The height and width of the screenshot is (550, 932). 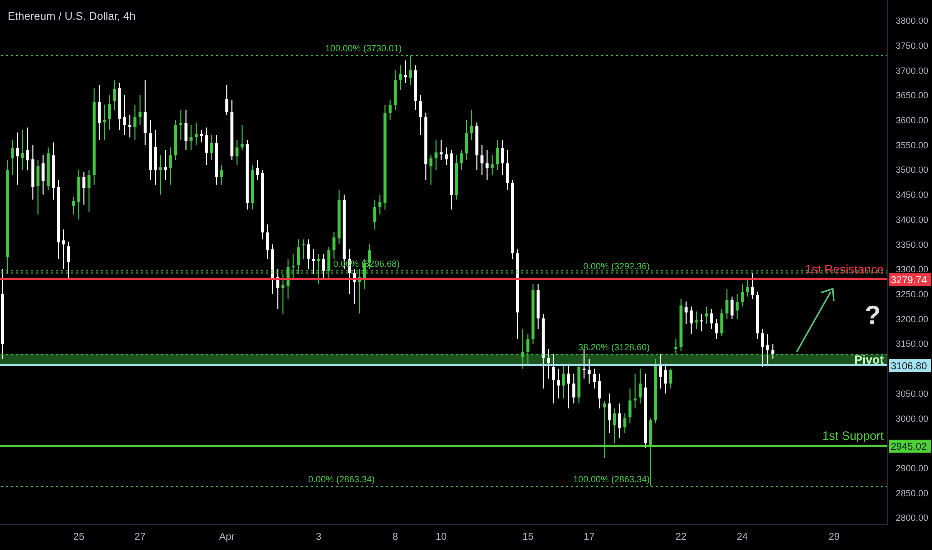 I want to click on text: Ethereum / U.S. Dollar, 4h, so click(x=72, y=17).